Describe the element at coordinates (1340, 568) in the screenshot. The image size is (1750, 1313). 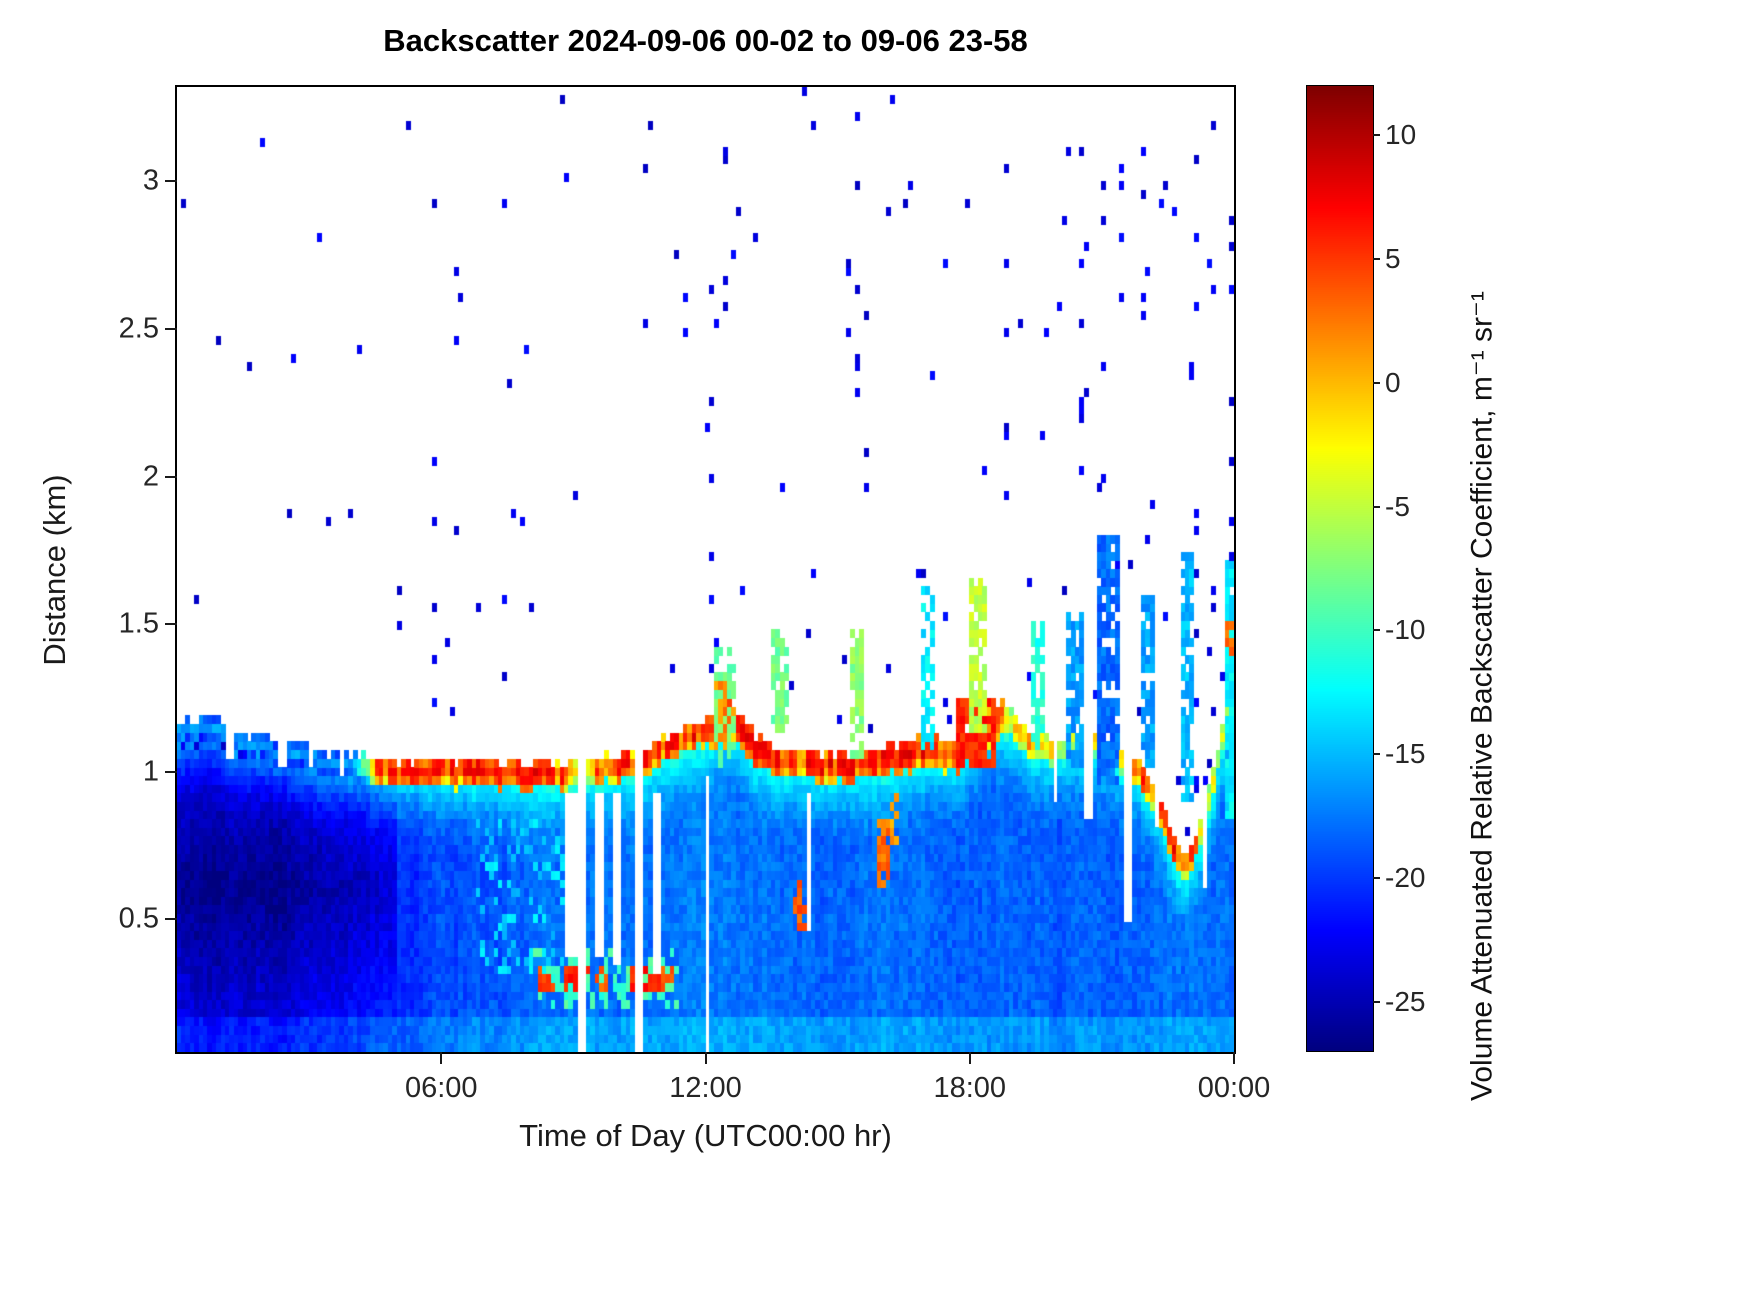
I see `colorbar-canvas` at that location.